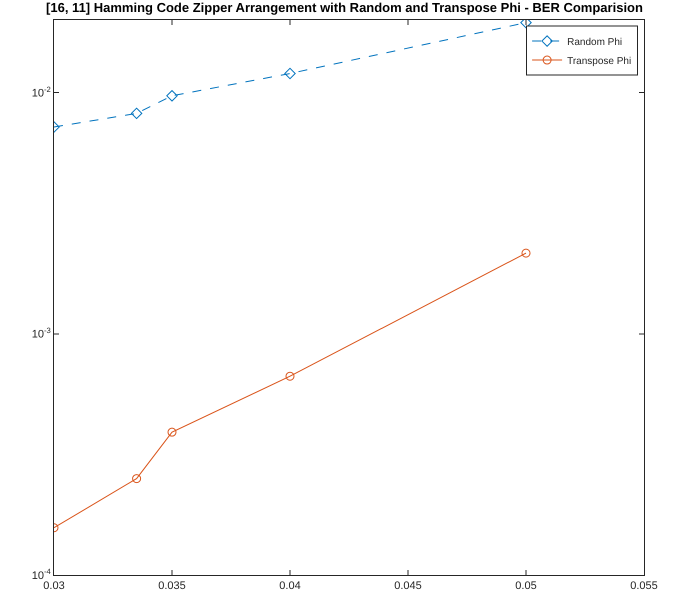  What do you see at coordinates (526, 586) in the screenshot?
I see `x-tick-label: 0.05` at bounding box center [526, 586].